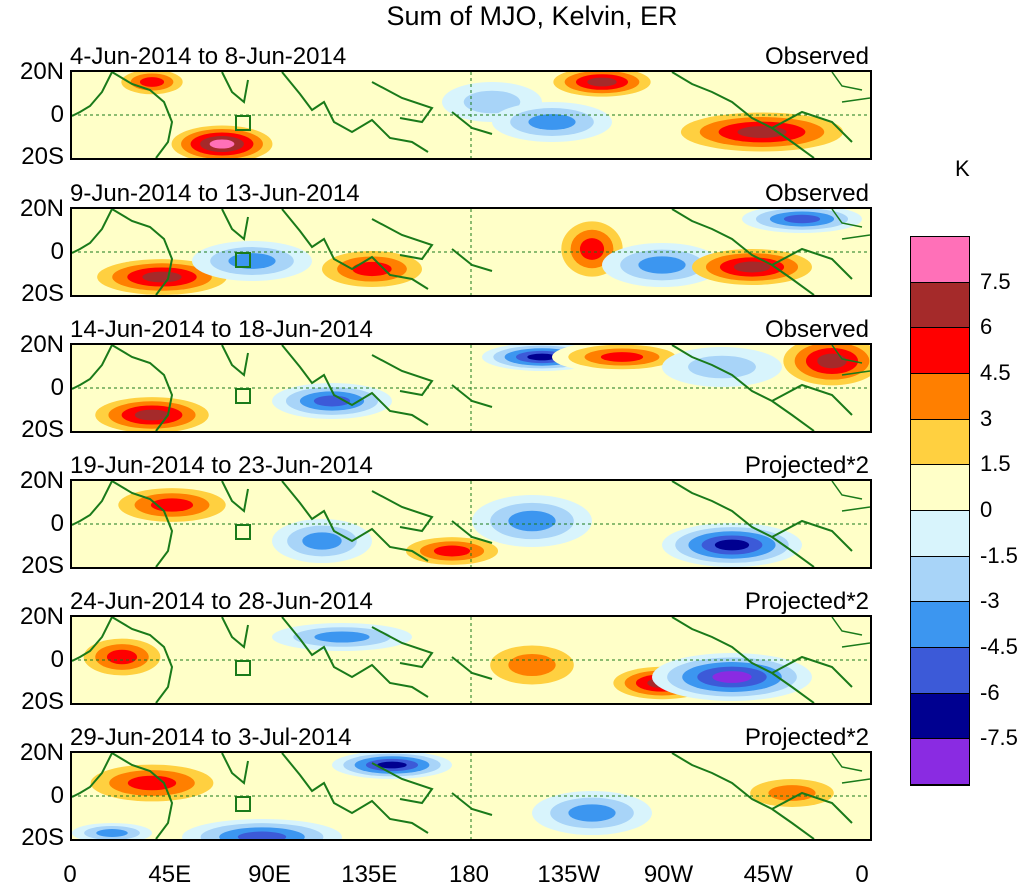 The image size is (1024, 890). Describe the element at coordinates (369, 874) in the screenshot. I see `lon-label-135e: 135E` at that location.